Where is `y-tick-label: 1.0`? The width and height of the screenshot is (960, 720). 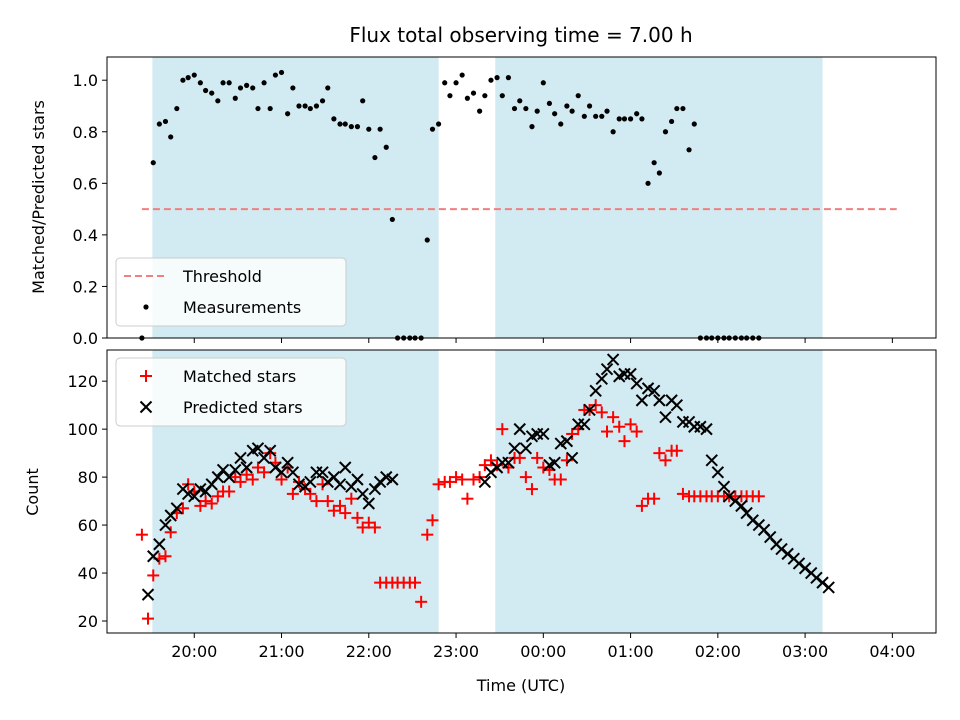 y-tick-label: 1.0 is located at coordinates (85, 80).